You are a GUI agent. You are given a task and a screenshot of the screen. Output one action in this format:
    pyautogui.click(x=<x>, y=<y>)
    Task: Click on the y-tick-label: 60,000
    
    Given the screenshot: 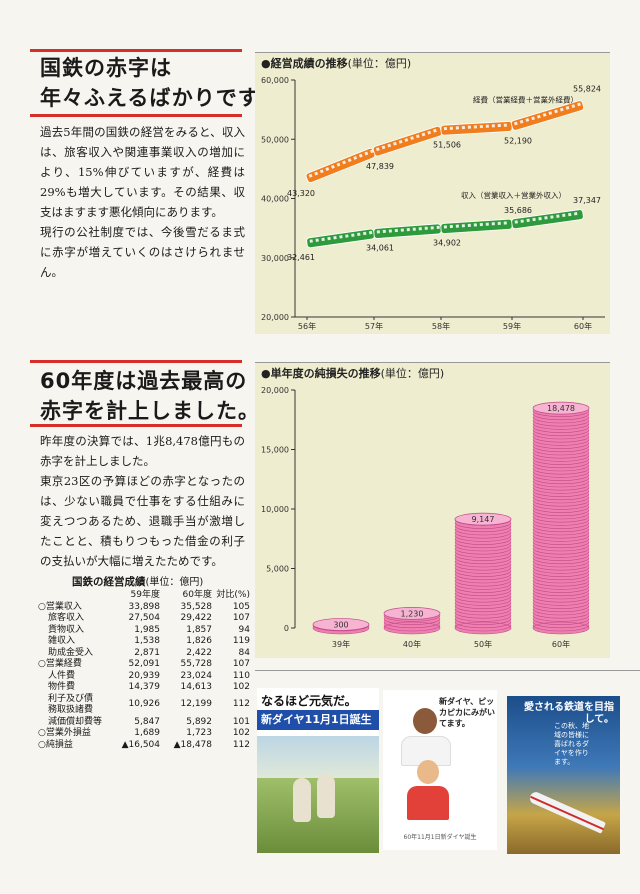 What is the action you would take?
    pyautogui.click(x=275, y=80)
    